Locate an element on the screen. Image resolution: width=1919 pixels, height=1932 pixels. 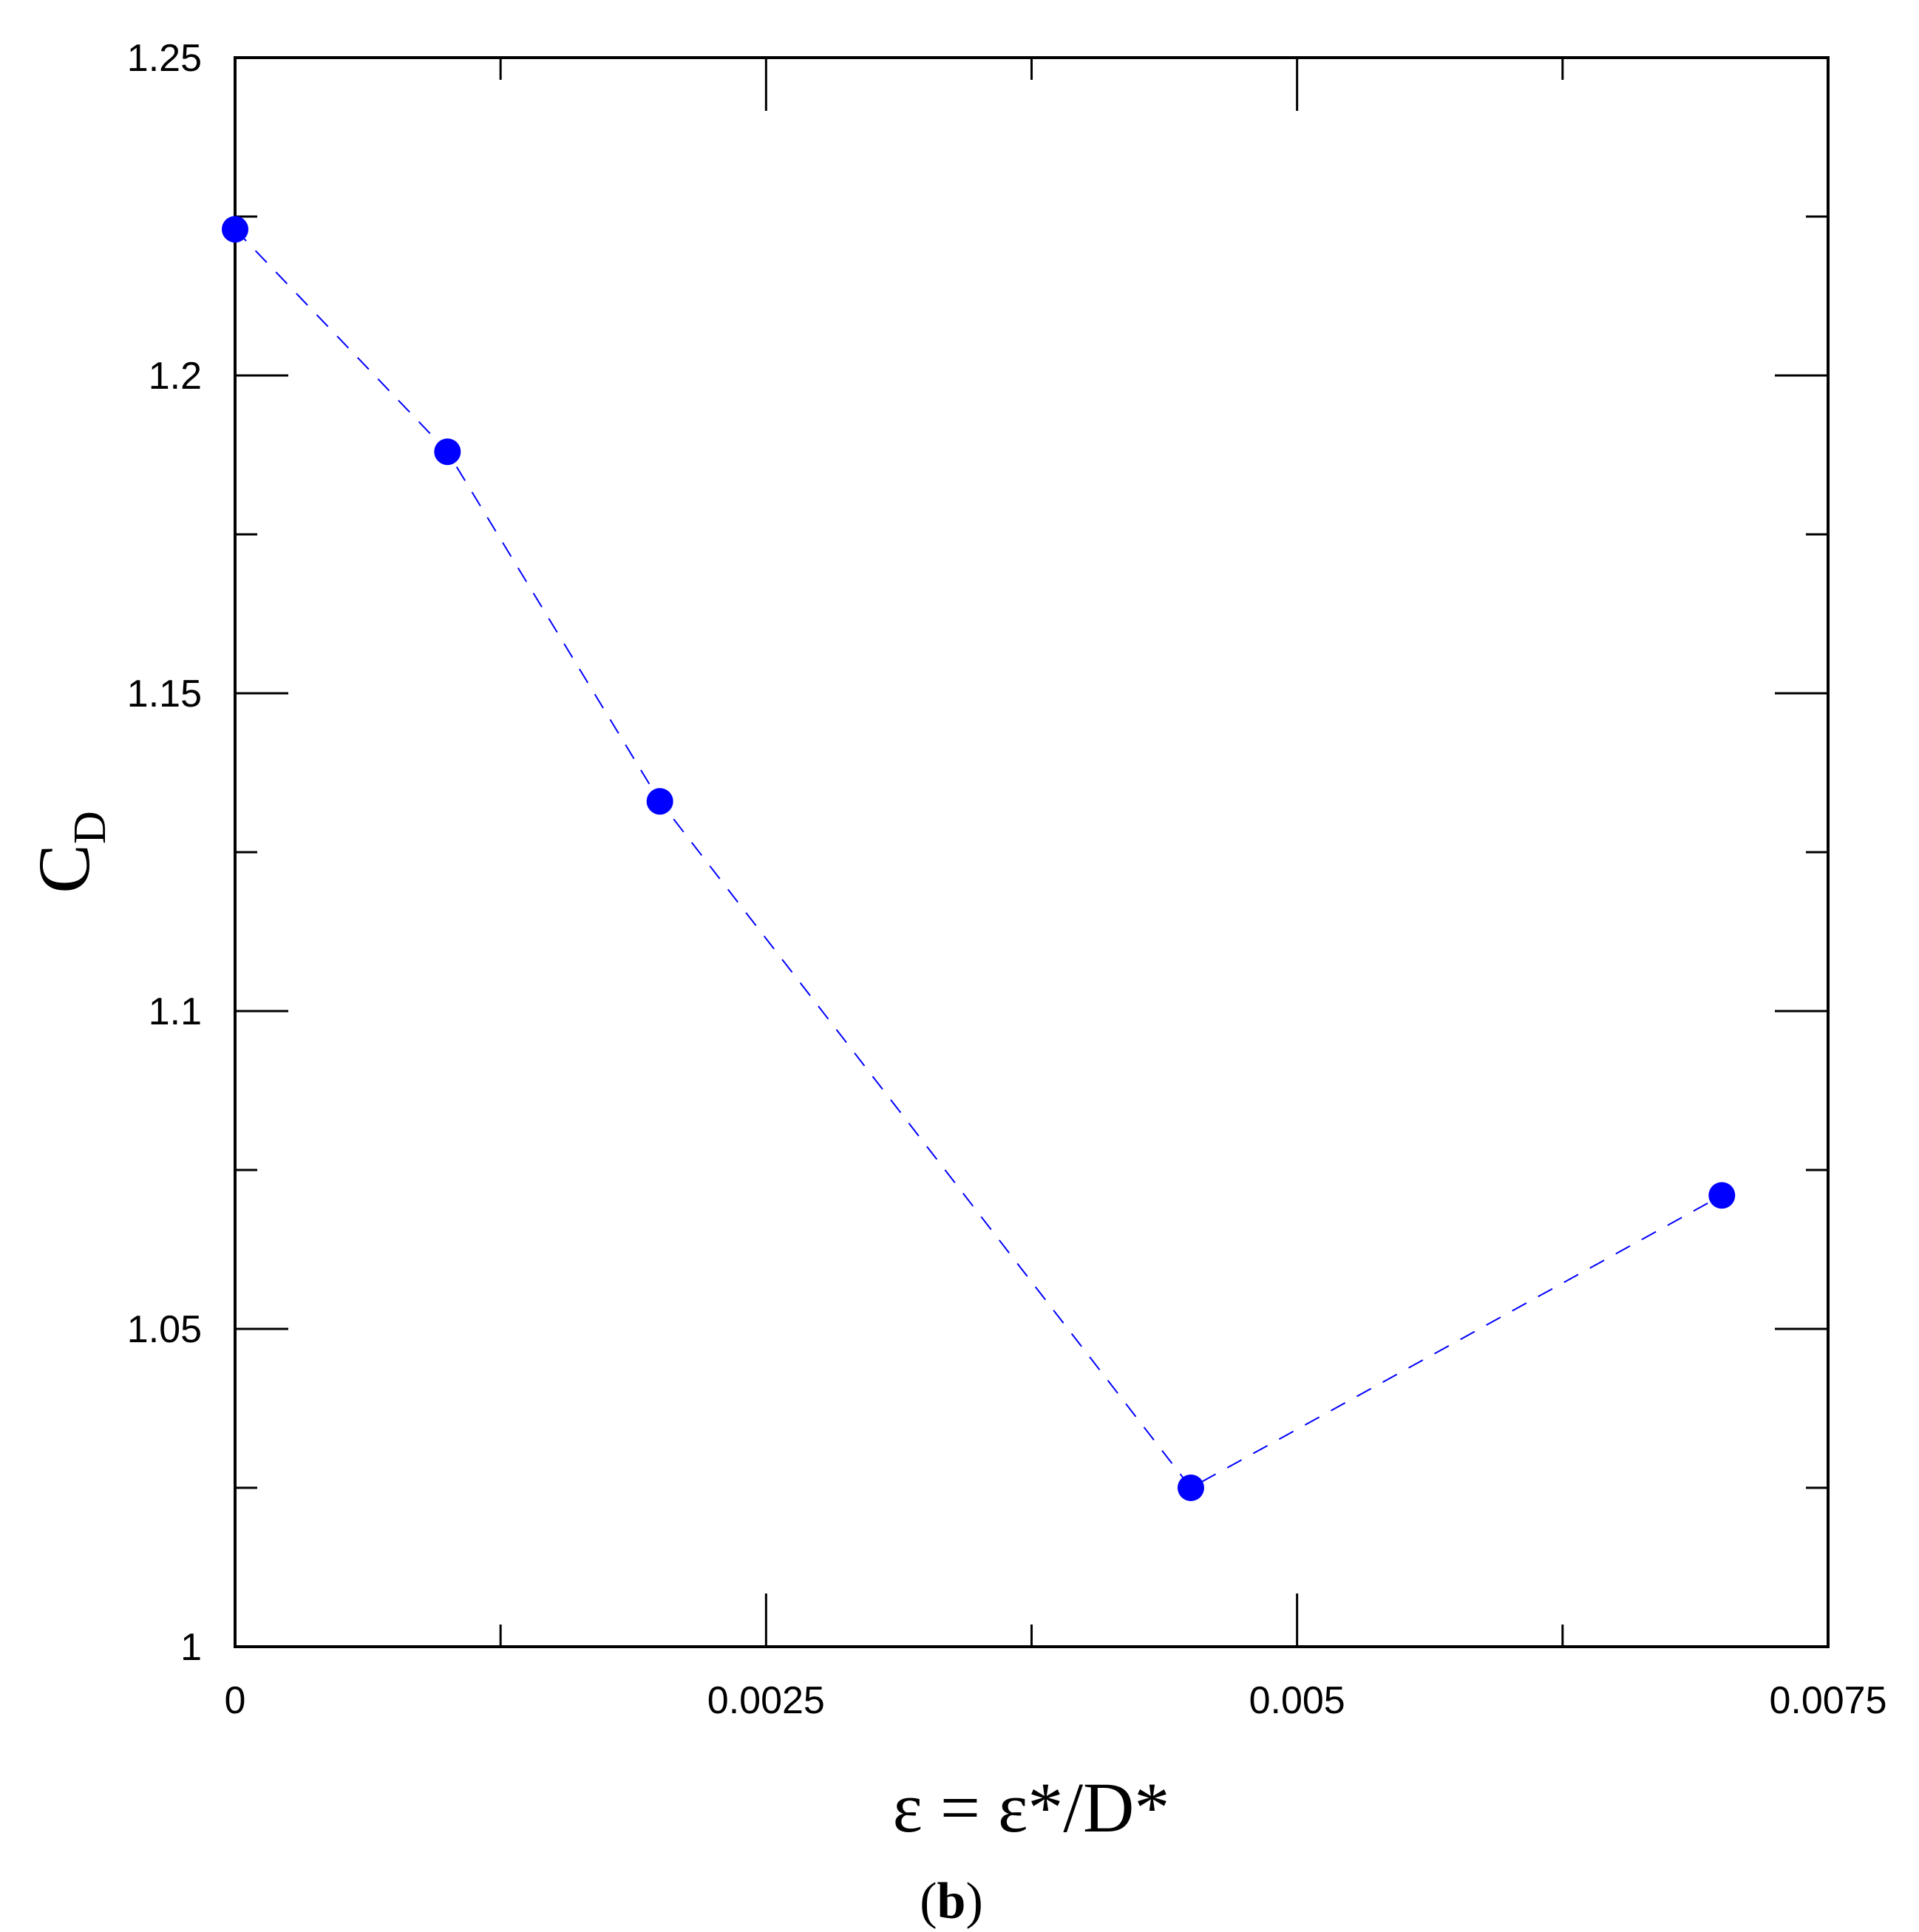
y-tick-label: 1.2 is located at coordinates (175, 376).